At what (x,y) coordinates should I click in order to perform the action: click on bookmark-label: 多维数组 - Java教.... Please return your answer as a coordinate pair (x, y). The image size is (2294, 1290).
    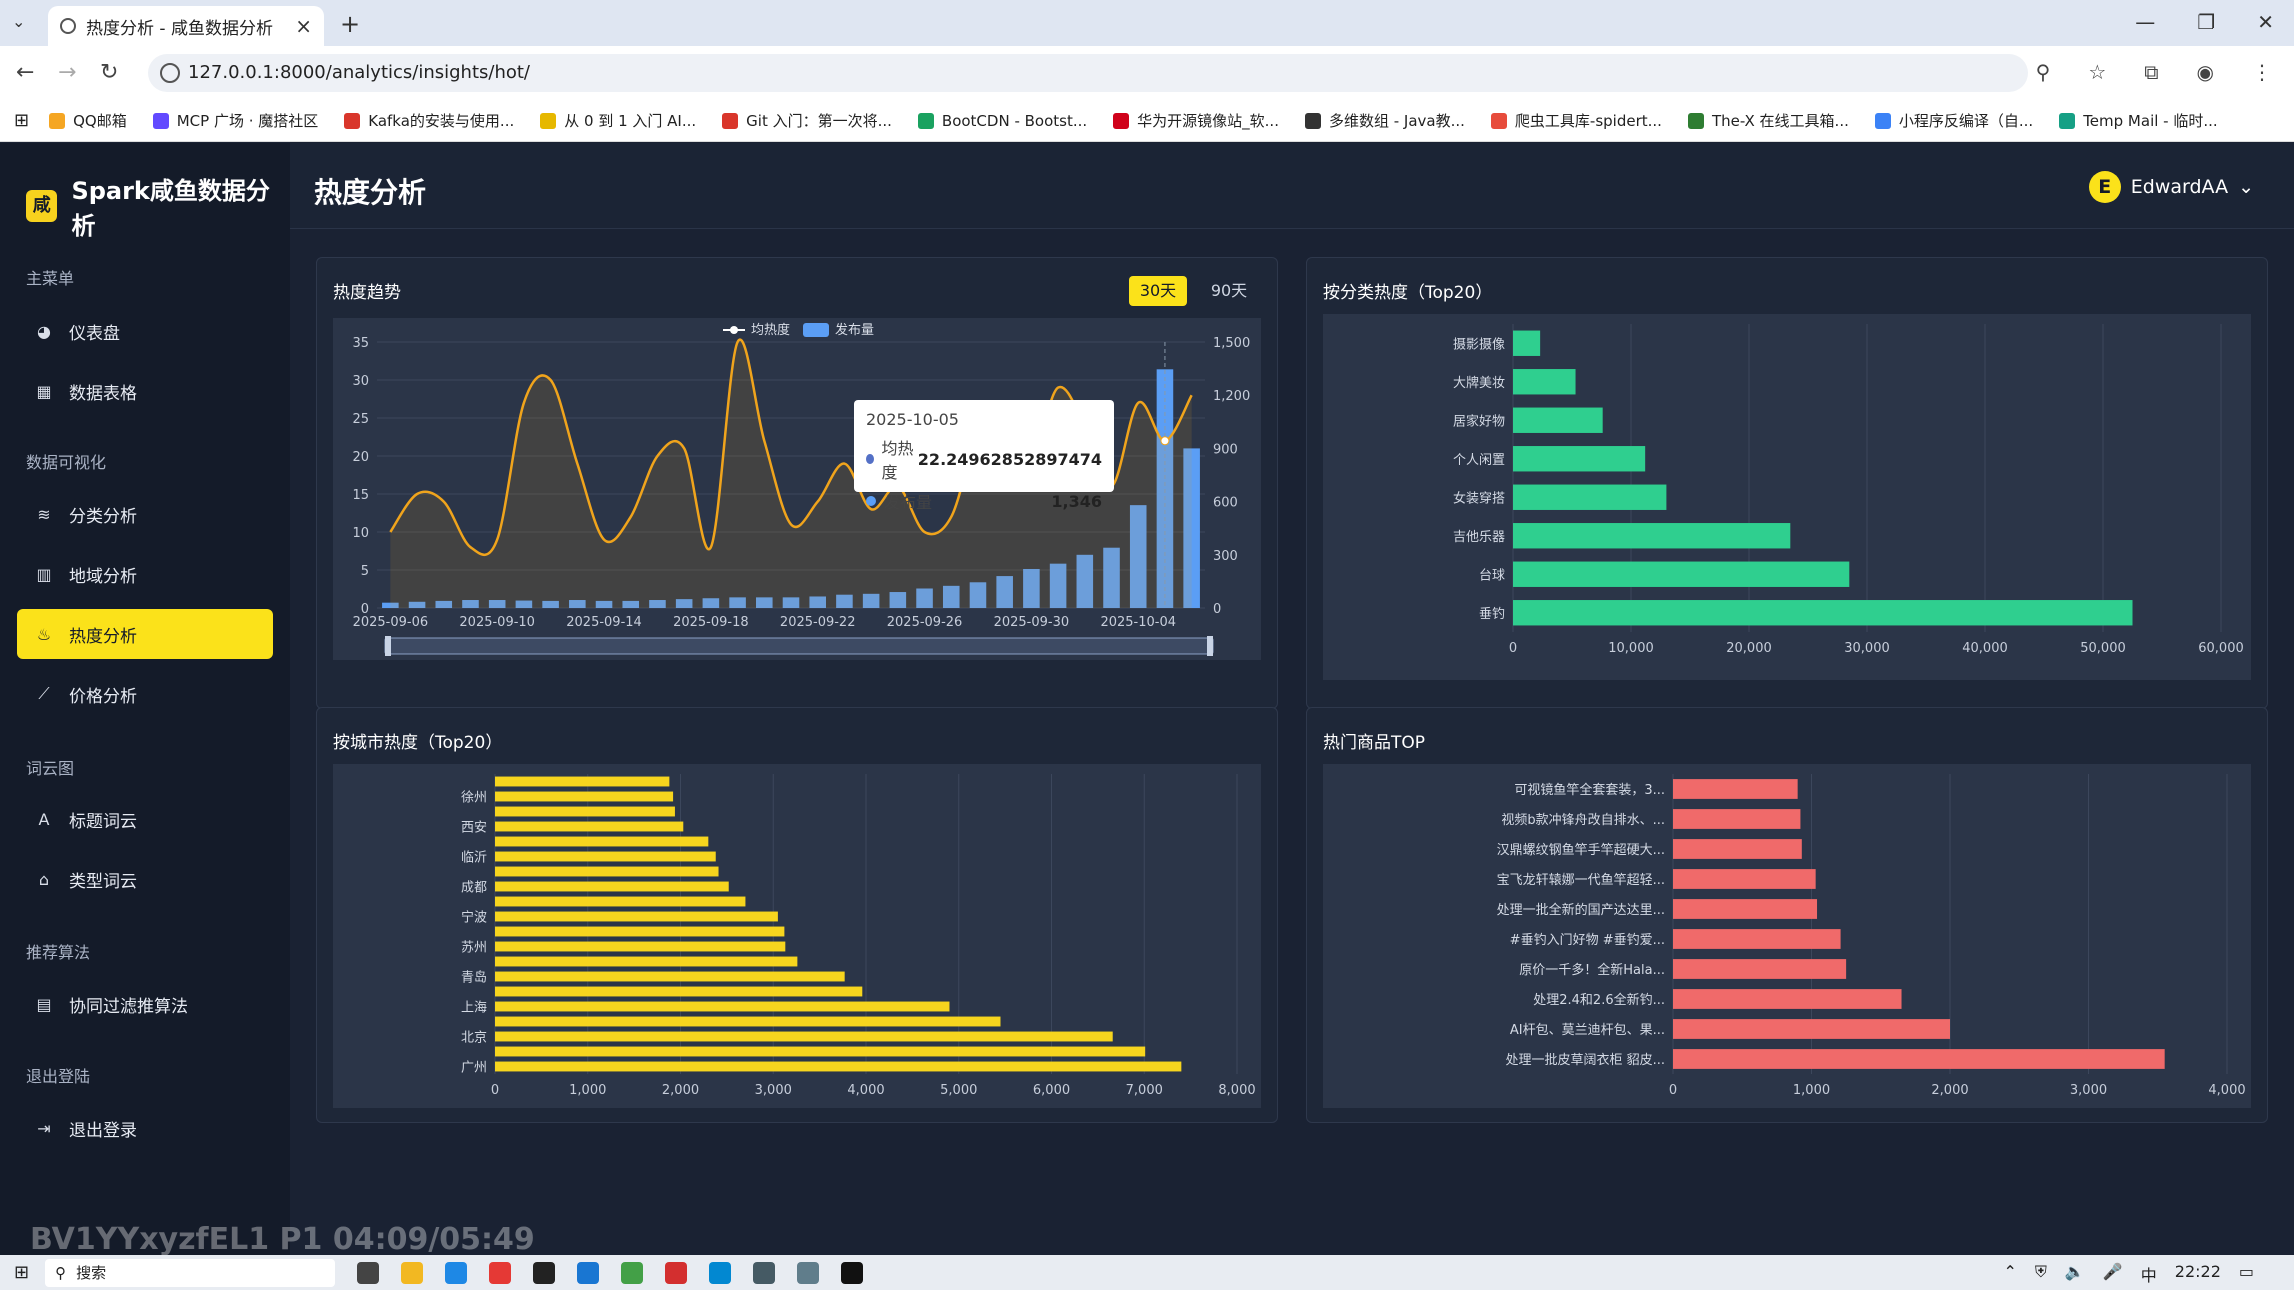
    Looking at the image, I should click on (1396, 121).